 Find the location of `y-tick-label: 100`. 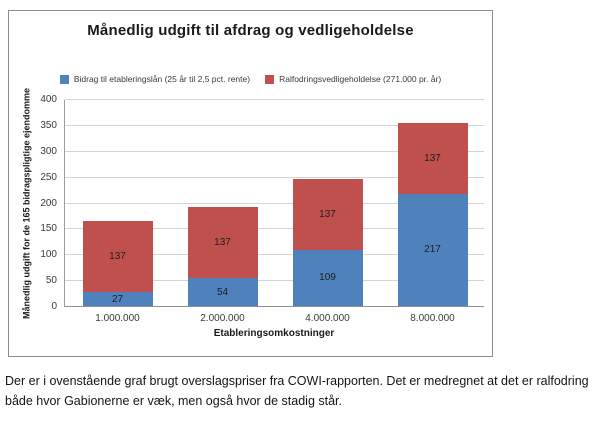

y-tick-label: 100 is located at coordinates (48, 255).